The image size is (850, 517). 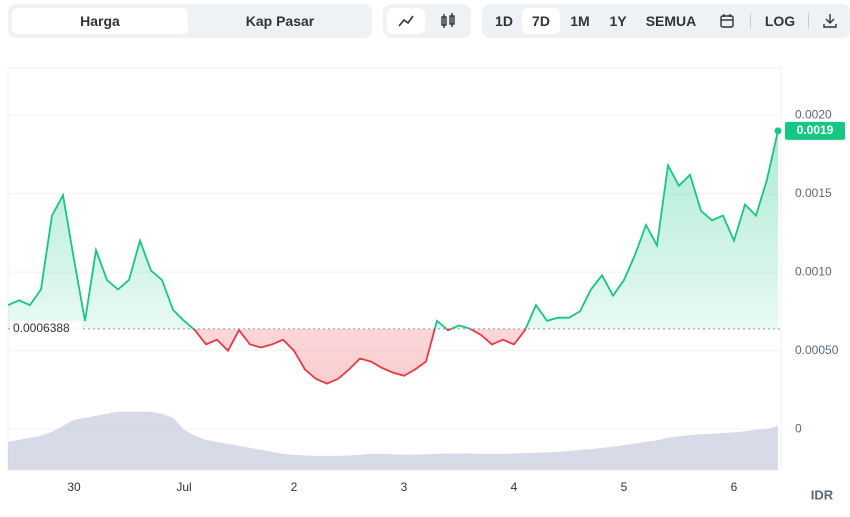 I want to click on x-tick-label: Jul, so click(x=183, y=487).